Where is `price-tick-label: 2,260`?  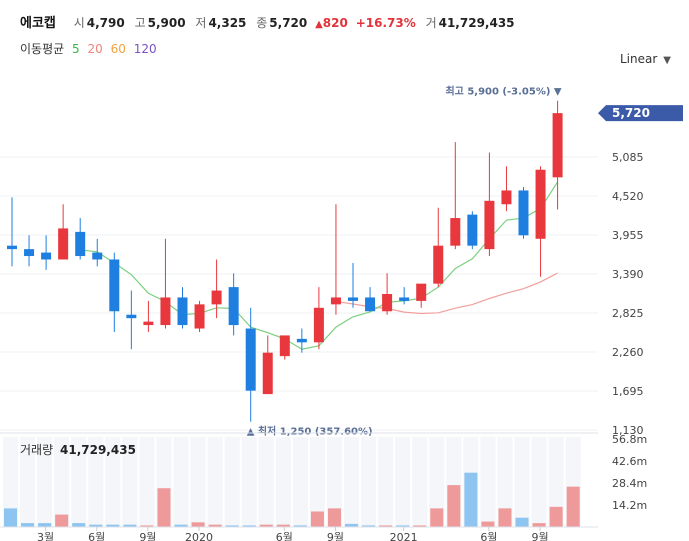
price-tick-label: 2,260 is located at coordinates (628, 352).